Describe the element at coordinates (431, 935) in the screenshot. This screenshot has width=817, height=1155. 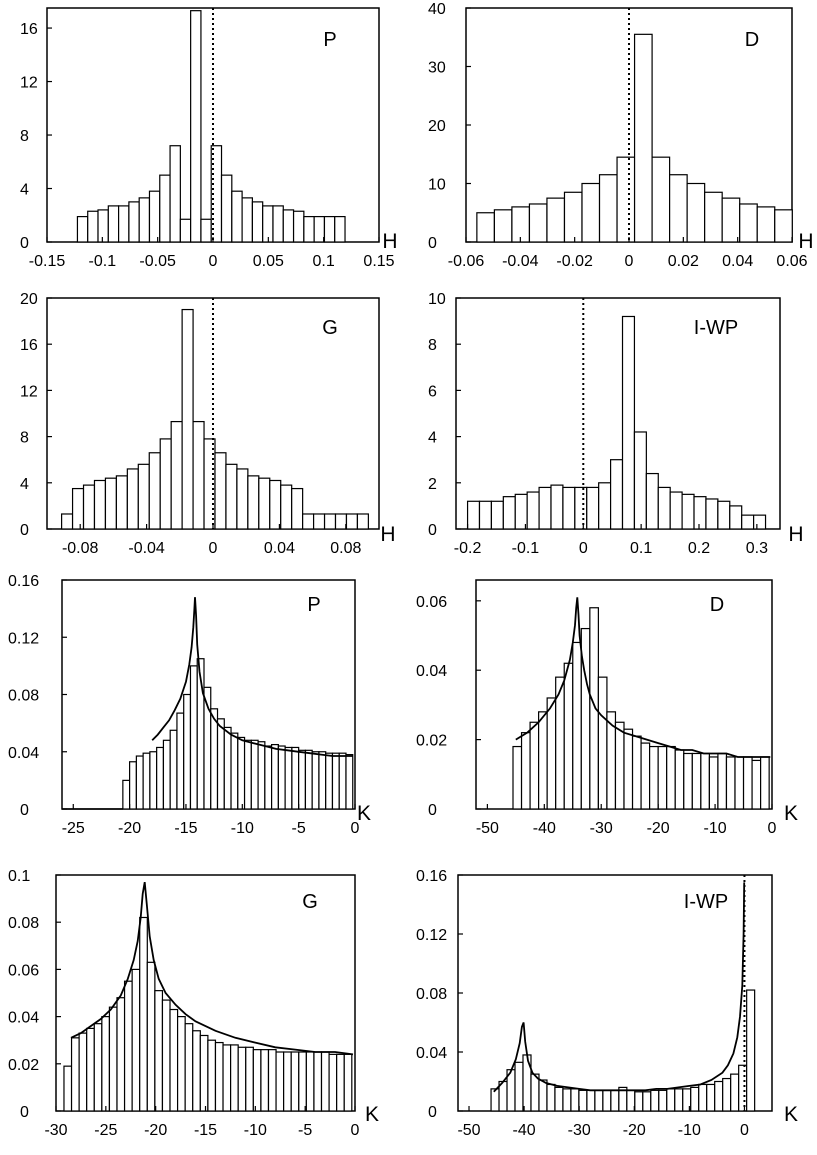
I see `y-tick-label: 0.12` at that location.